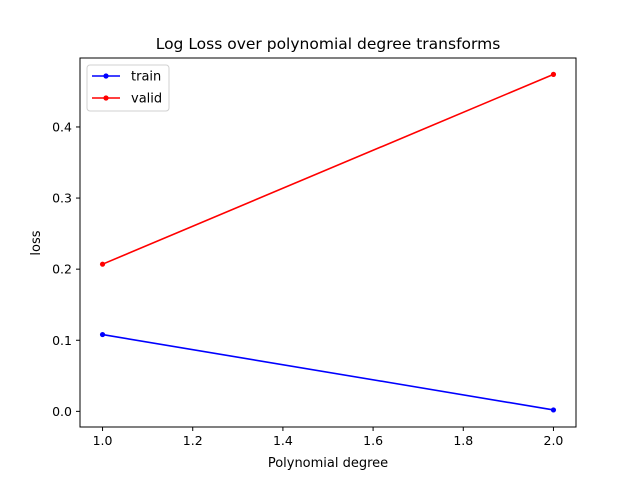  What do you see at coordinates (62, 198) in the screenshot?
I see `y-tick-label: 0.3` at bounding box center [62, 198].